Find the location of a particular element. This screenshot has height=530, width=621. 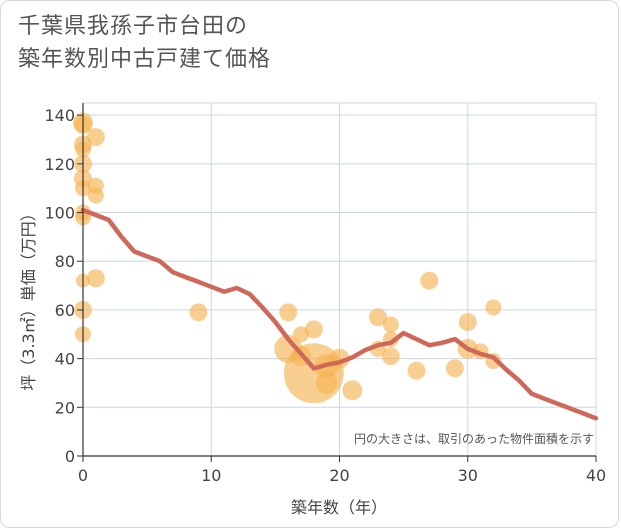

chart-title-line-1: 千葉県我孫子市台田の is located at coordinates (133, 26).